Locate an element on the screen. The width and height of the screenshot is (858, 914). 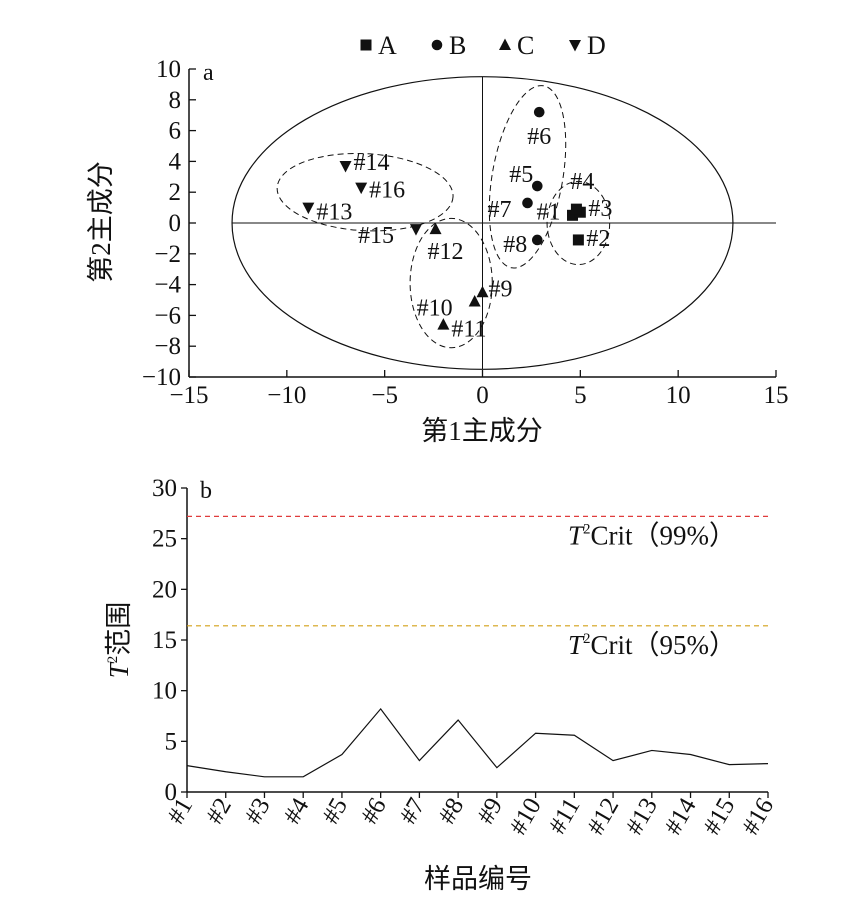
legend-label: D is located at coordinates (596, 45).